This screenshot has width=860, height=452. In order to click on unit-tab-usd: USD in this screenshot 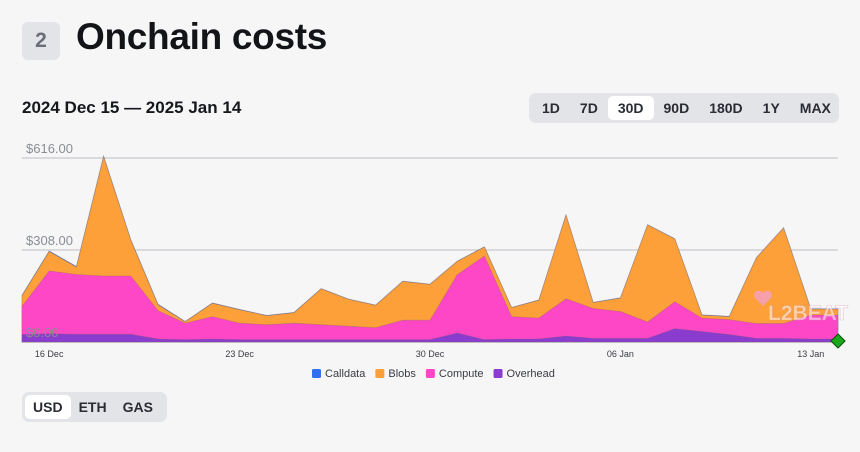, I will do `click(48, 407)`.